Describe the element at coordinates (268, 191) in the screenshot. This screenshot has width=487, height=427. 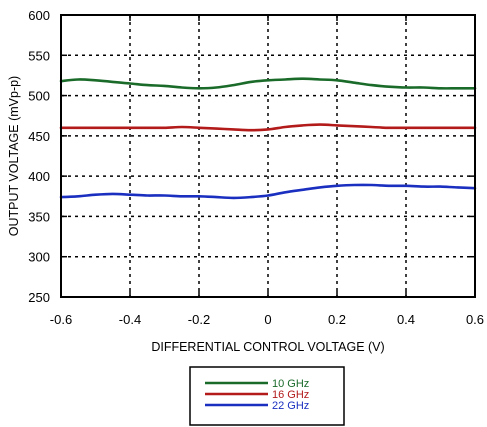
I see `series-line-22-ghz` at that location.